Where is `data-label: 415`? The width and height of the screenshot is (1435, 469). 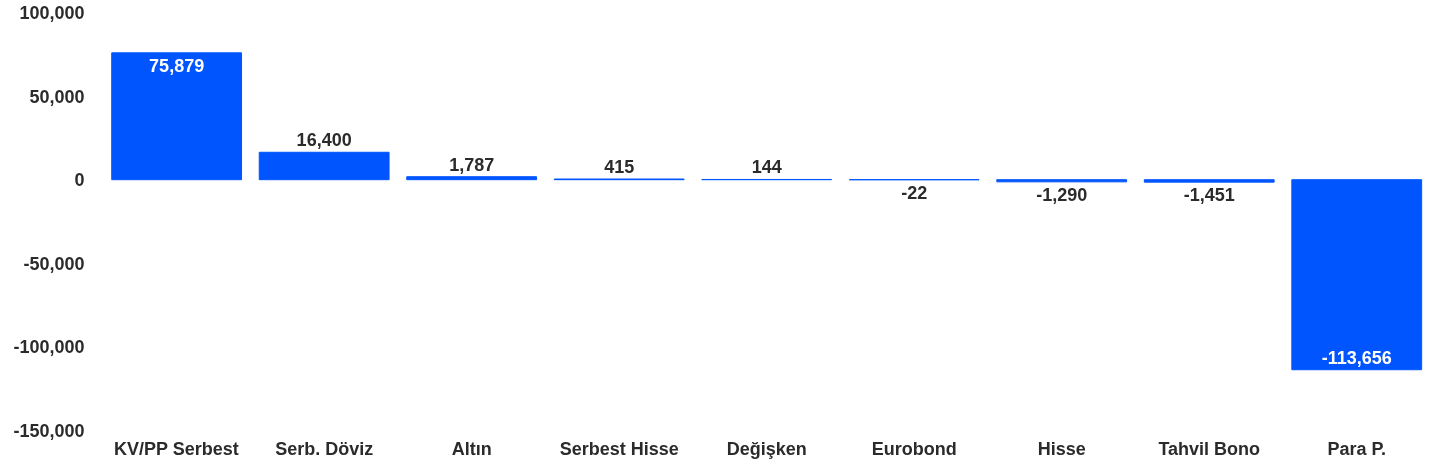
data-label: 415 is located at coordinates (619, 167).